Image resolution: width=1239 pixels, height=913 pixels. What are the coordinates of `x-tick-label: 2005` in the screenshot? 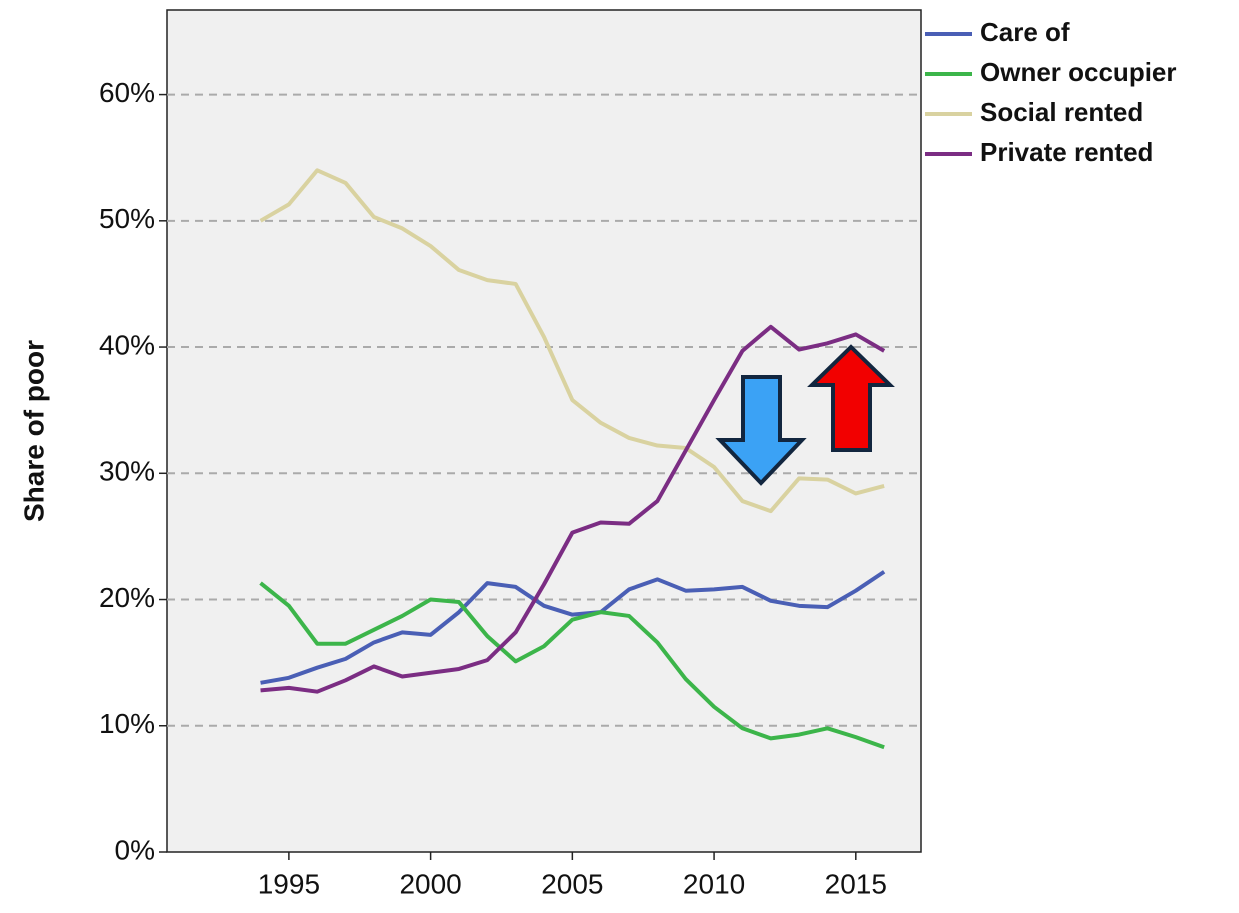 It's located at (572, 883).